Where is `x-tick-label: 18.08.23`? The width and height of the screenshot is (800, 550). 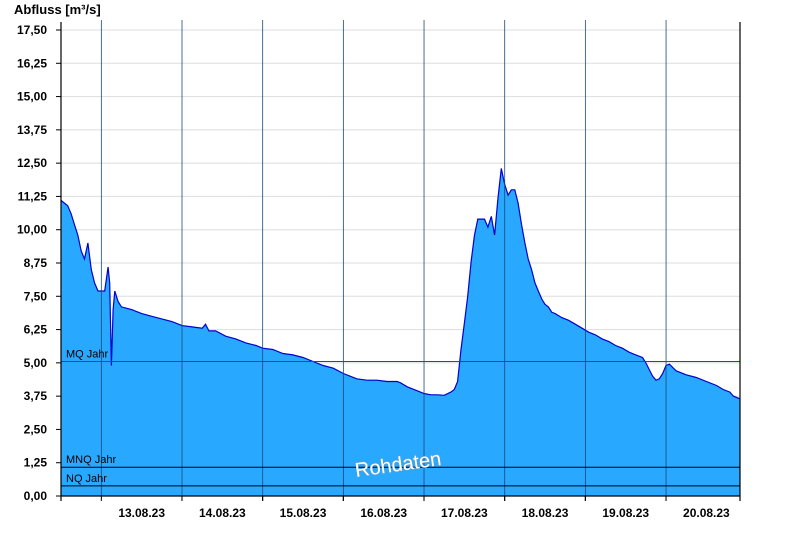
x-tick-label: 18.08.23 is located at coordinates (545, 513).